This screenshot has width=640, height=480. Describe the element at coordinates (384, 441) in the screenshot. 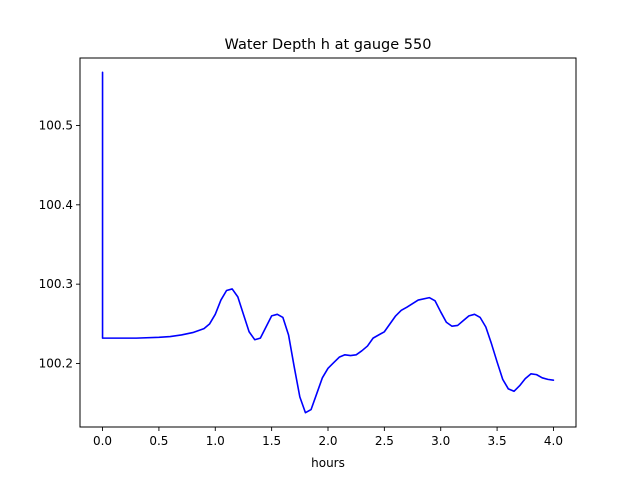

I see `x-tick-label: 2.5` at that location.